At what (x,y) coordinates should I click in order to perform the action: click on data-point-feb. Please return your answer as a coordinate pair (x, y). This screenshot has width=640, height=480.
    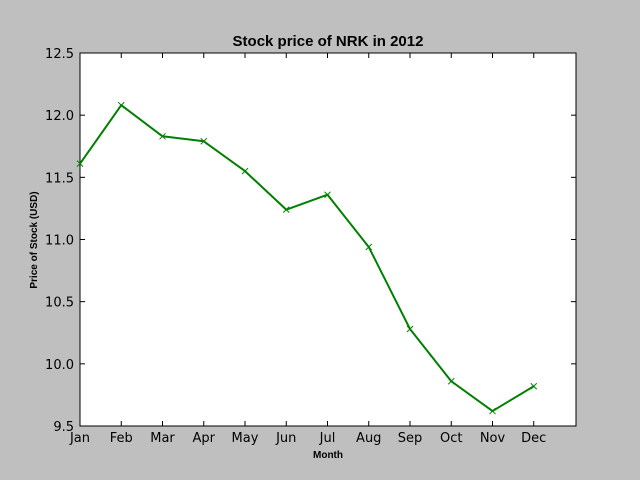
    Looking at the image, I should click on (121, 105).